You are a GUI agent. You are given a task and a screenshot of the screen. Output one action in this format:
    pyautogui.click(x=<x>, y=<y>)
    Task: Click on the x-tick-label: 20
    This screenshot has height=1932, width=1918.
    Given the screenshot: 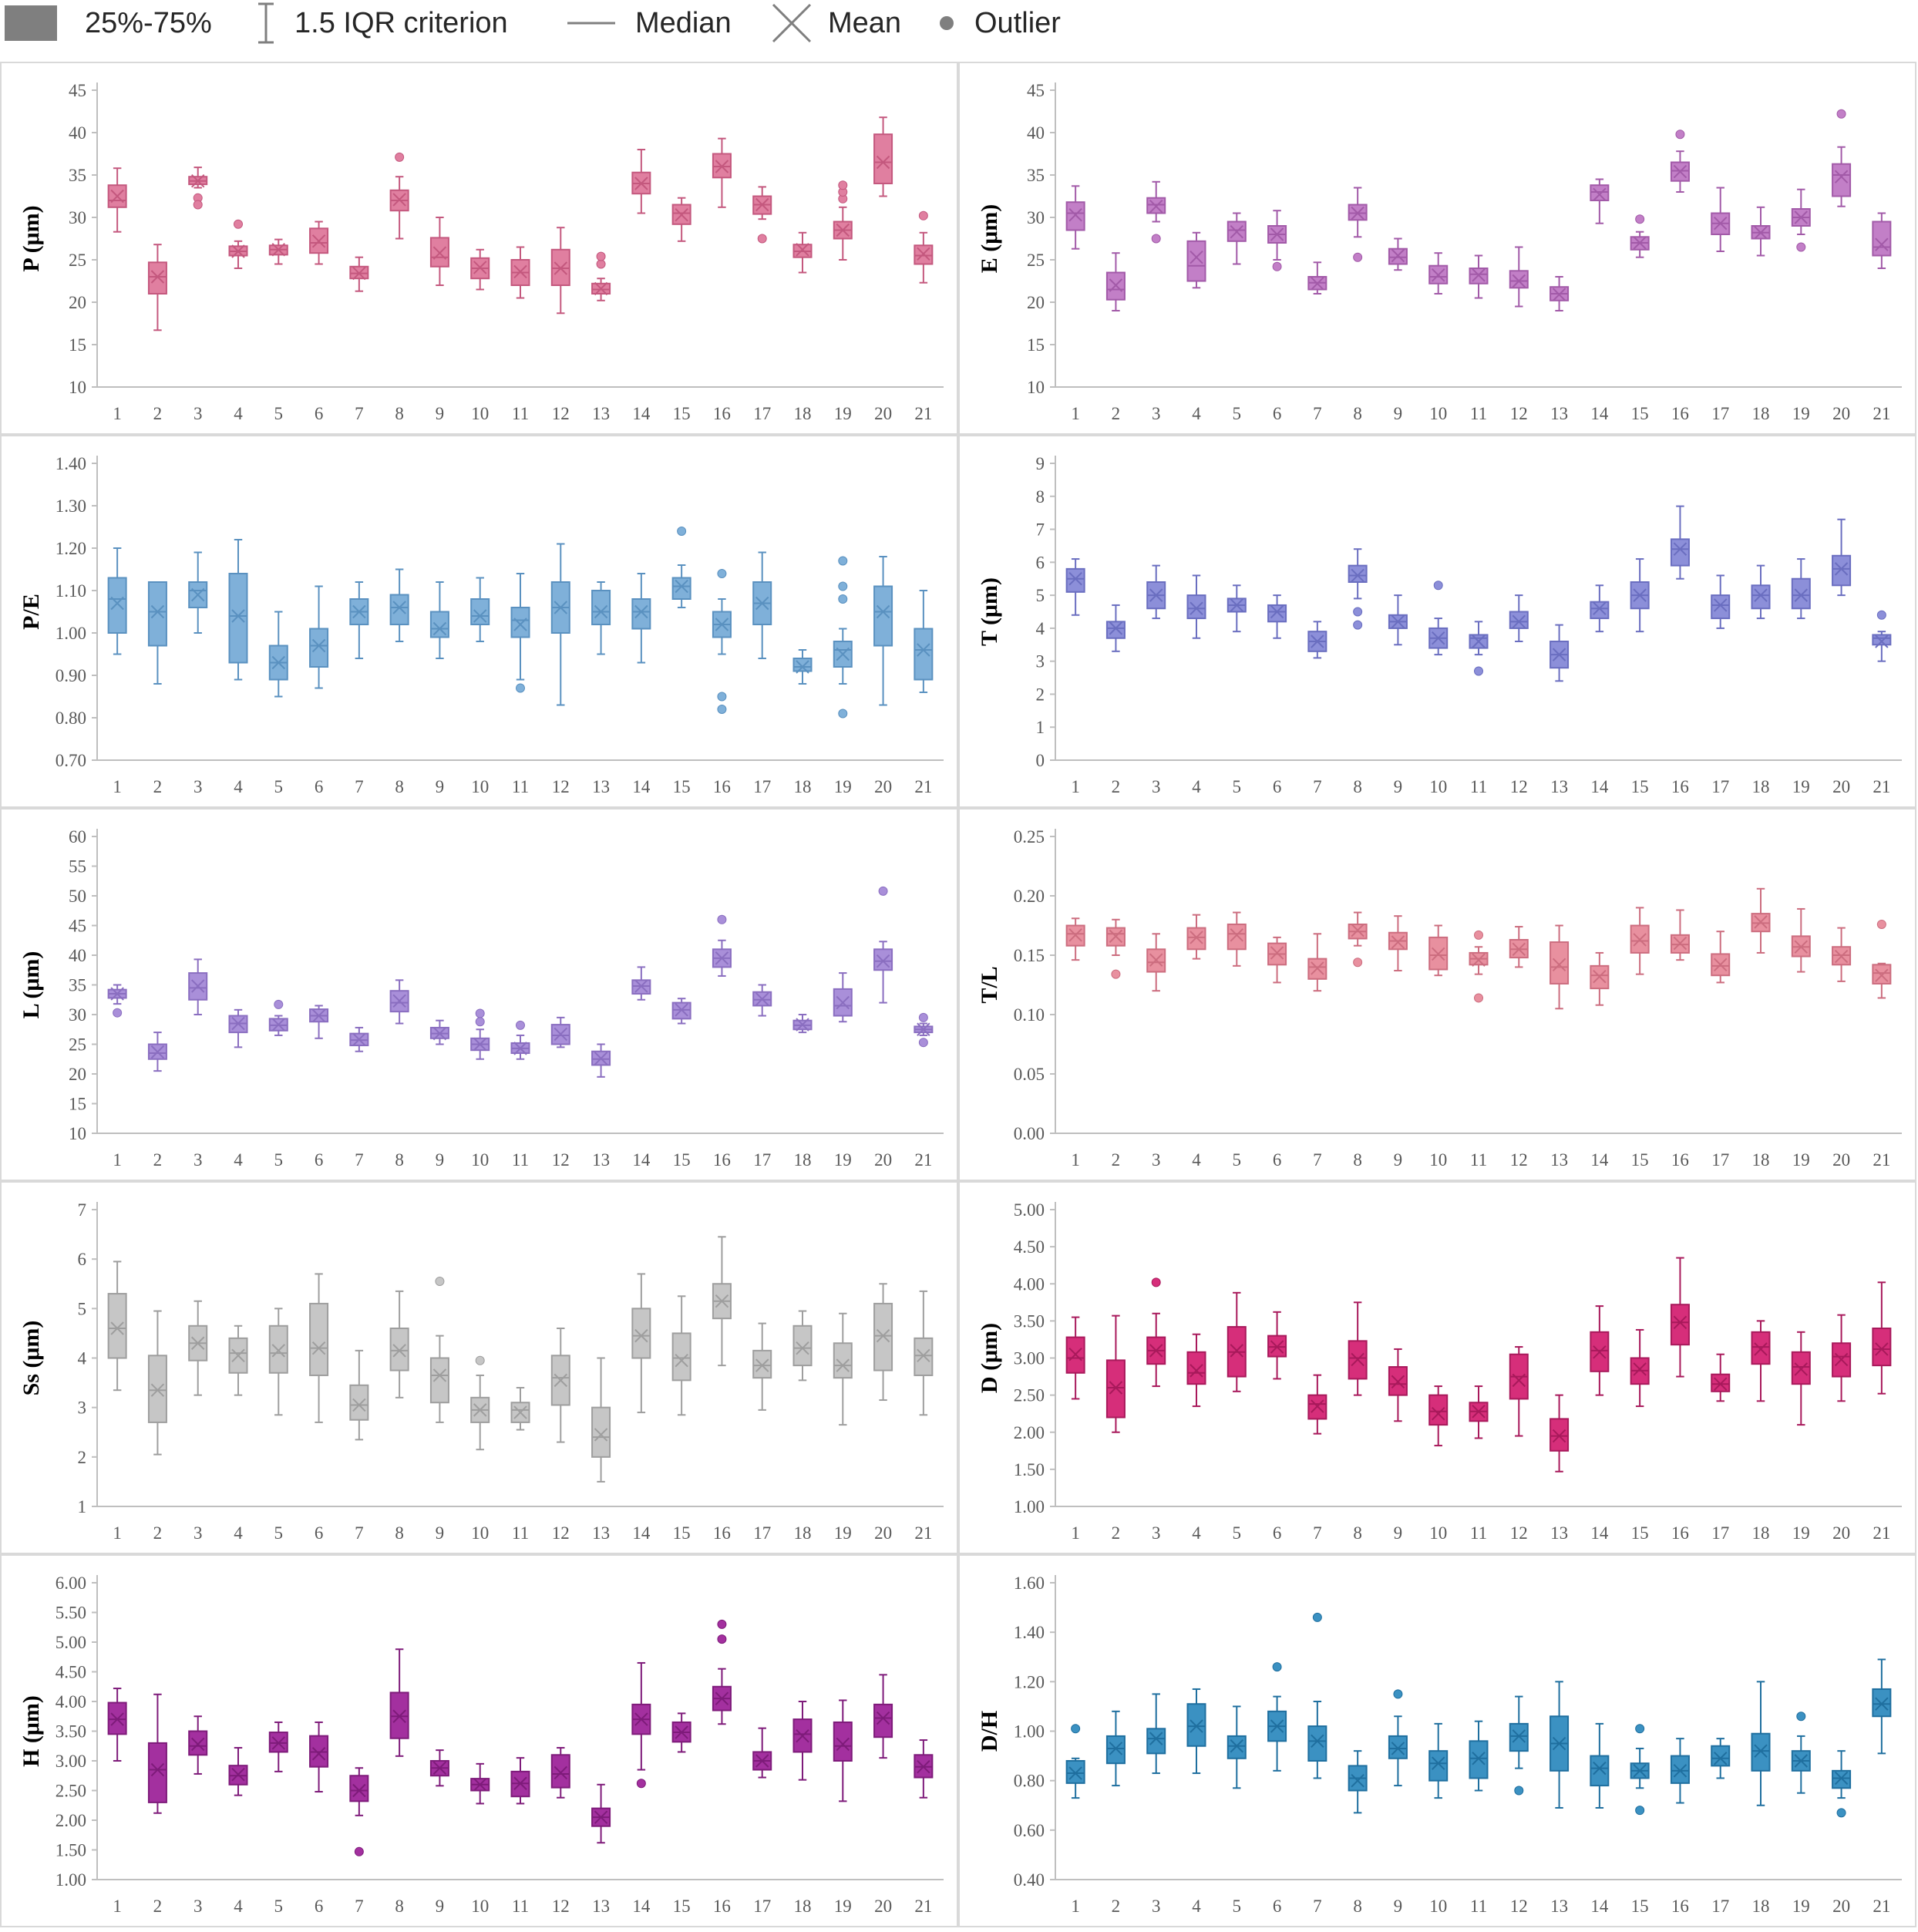 What is the action you would take?
    pyautogui.click(x=1841, y=1160)
    